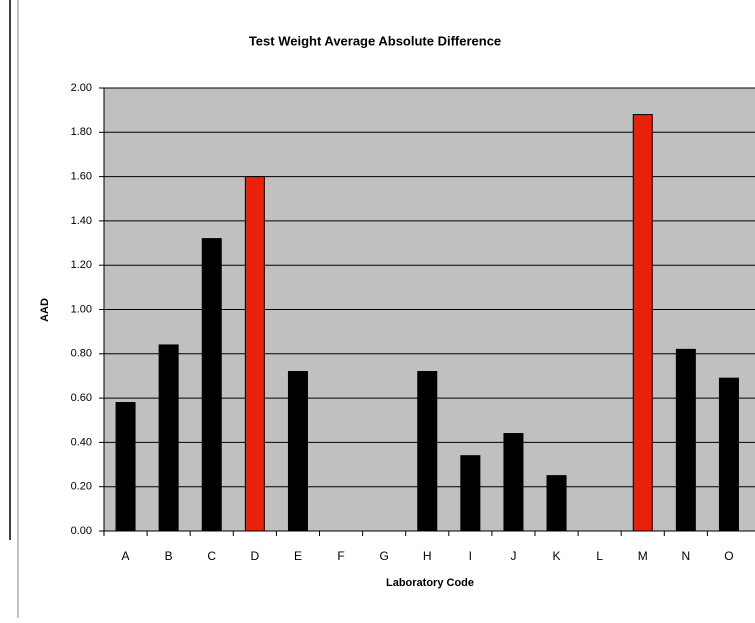 This screenshot has width=755, height=623. What do you see at coordinates (81, 177) in the screenshot?
I see `y-tick-label: 1.60` at bounding box center [81, 177].